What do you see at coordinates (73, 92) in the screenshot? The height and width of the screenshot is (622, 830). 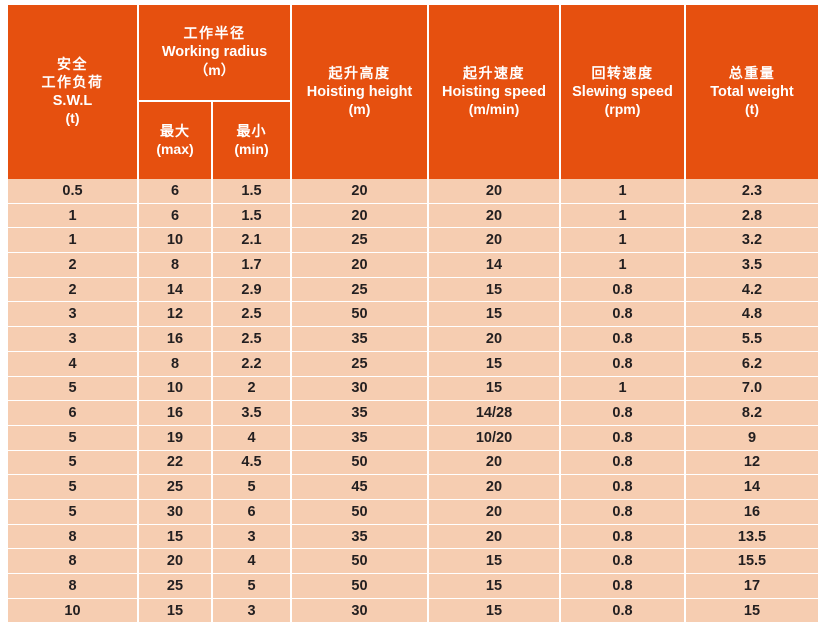 I see `header-swl: 安全 工作负荷 S.W.L (t)` at bounding box center [73, 92].